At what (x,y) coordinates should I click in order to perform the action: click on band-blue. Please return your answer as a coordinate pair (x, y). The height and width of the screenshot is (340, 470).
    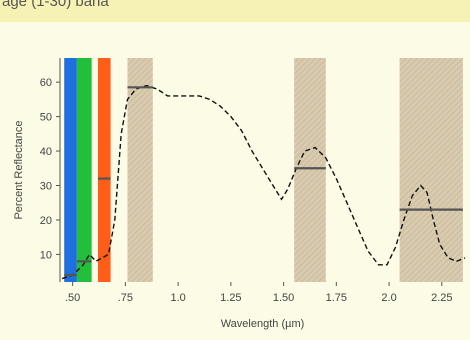
    Looking at the image, I should click on (70, 170).